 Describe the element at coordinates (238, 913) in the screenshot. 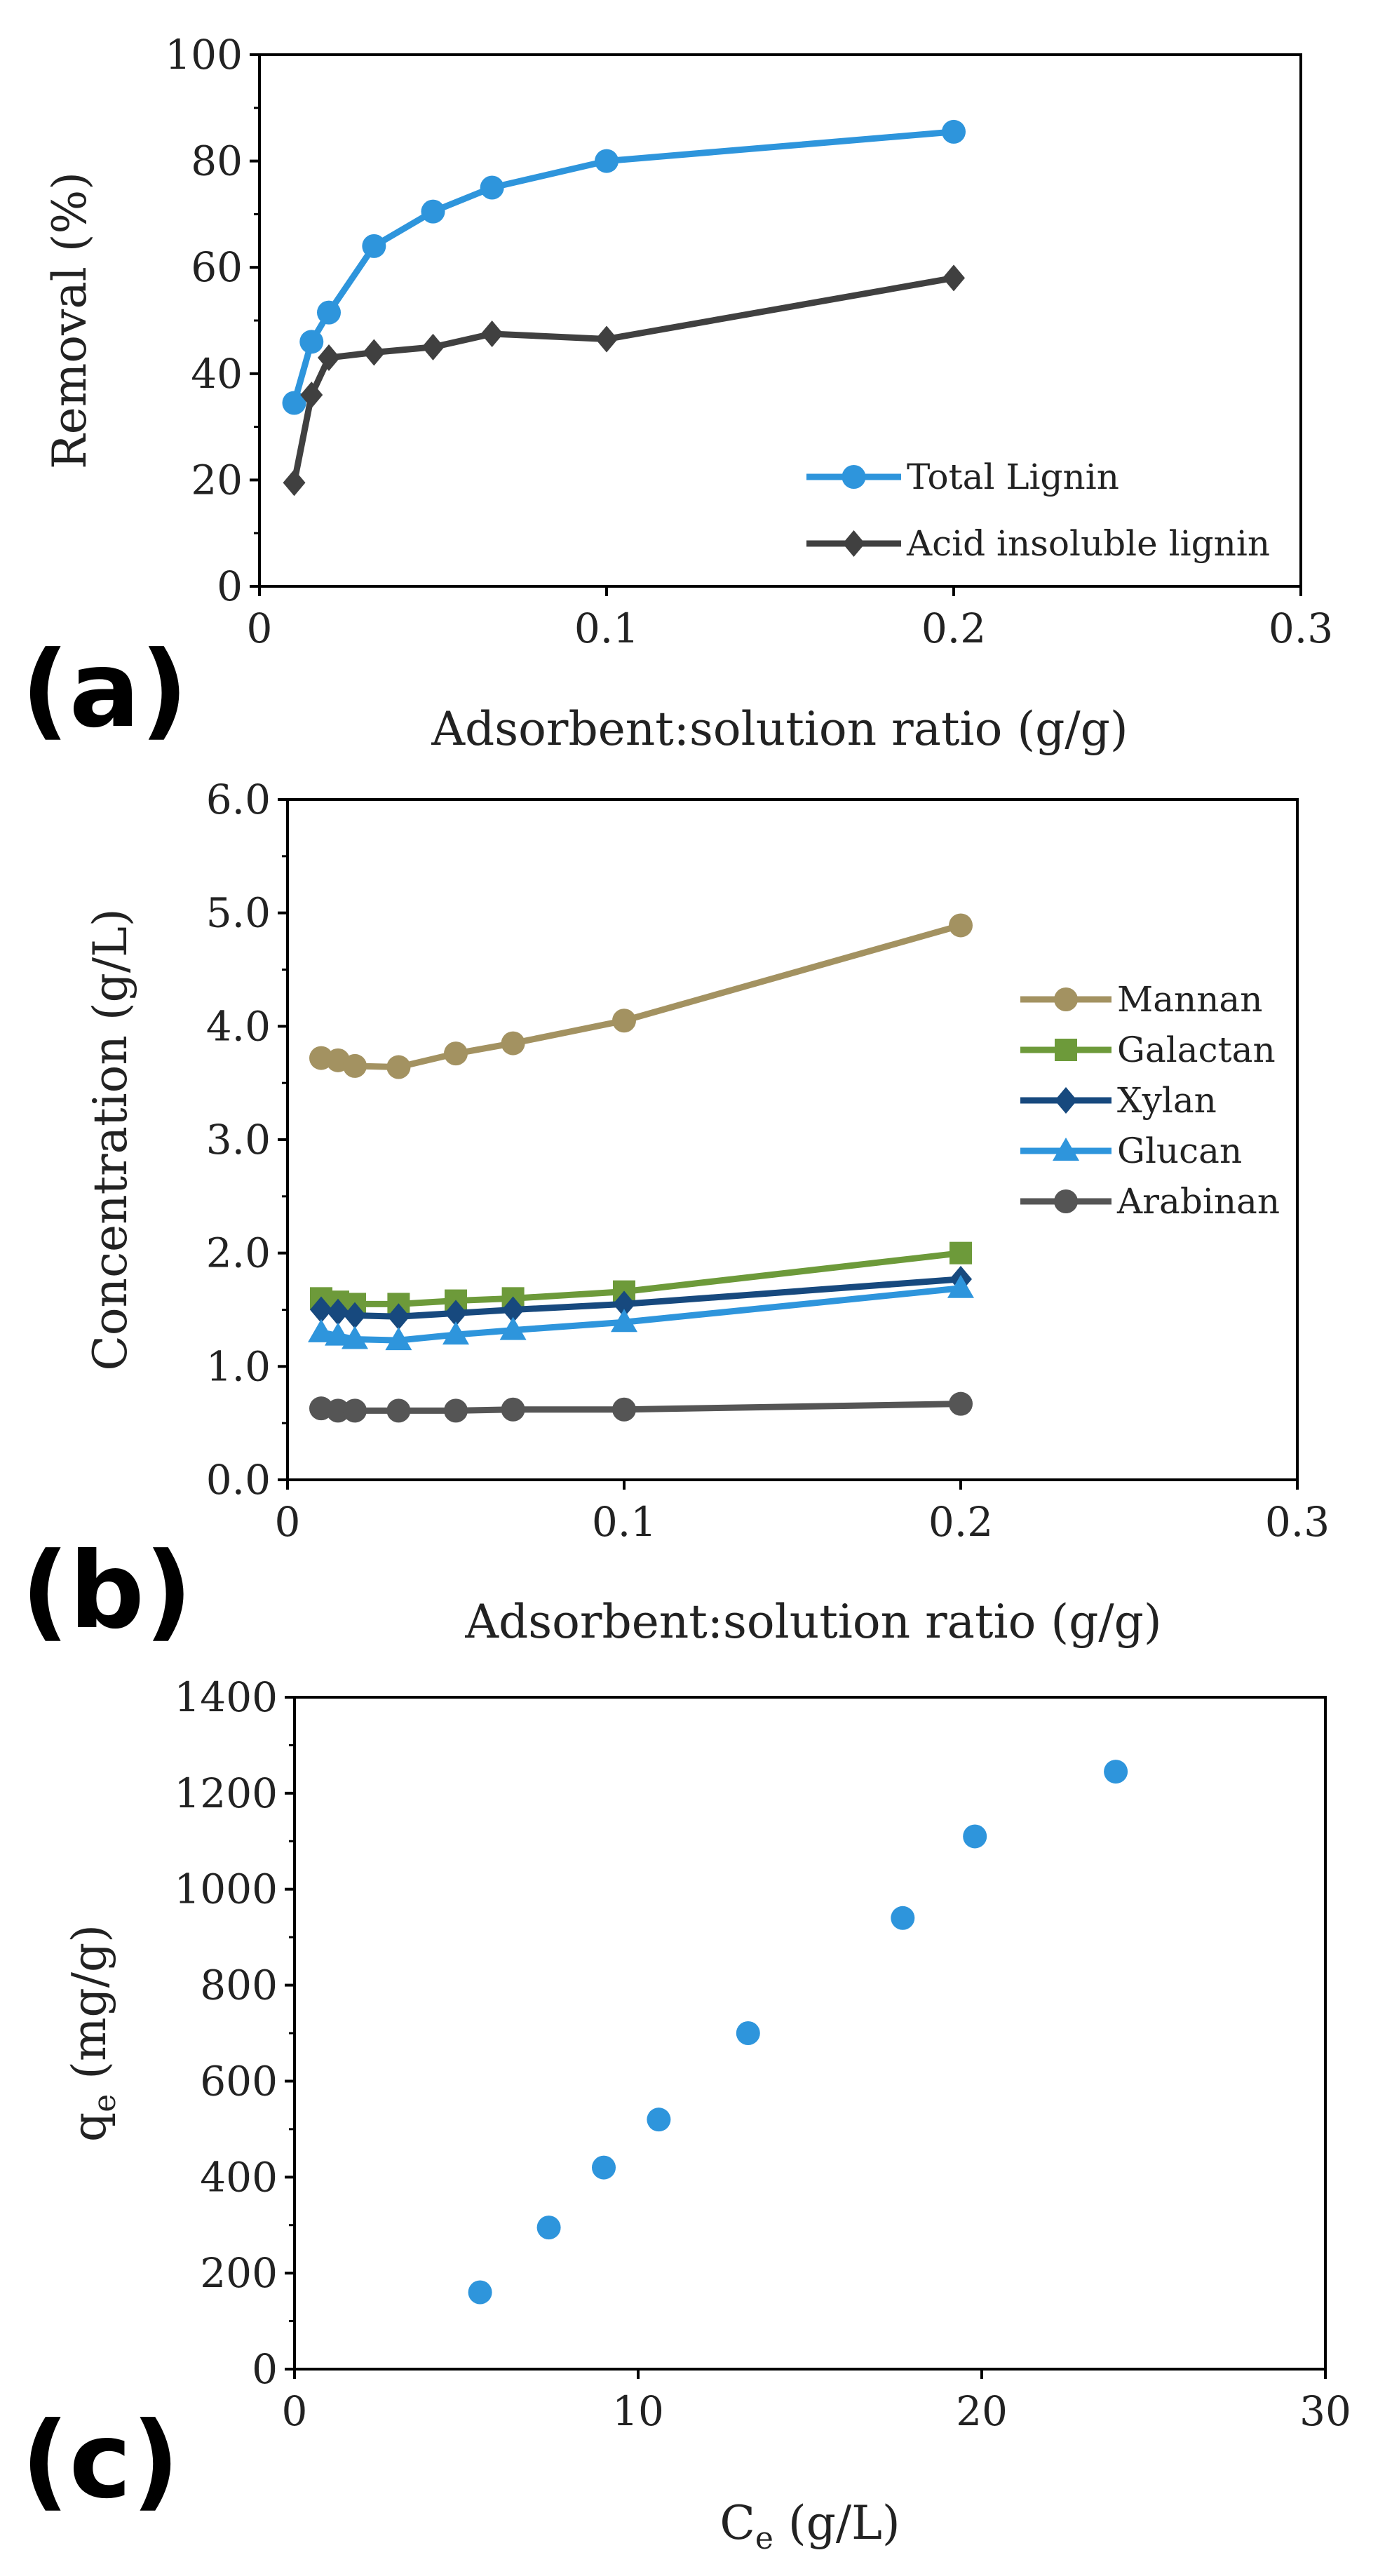

I see `y-tick-label-b: 5.0` at that location.